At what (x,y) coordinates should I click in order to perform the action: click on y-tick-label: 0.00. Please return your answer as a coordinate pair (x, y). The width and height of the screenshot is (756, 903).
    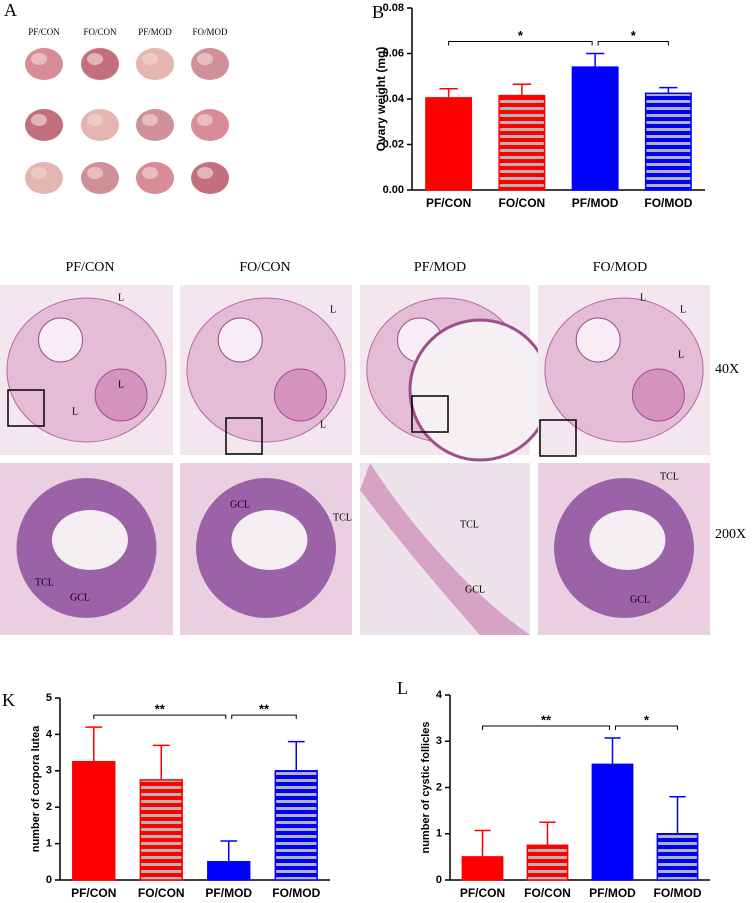
    Looking at the image, I should click on (393, 190).